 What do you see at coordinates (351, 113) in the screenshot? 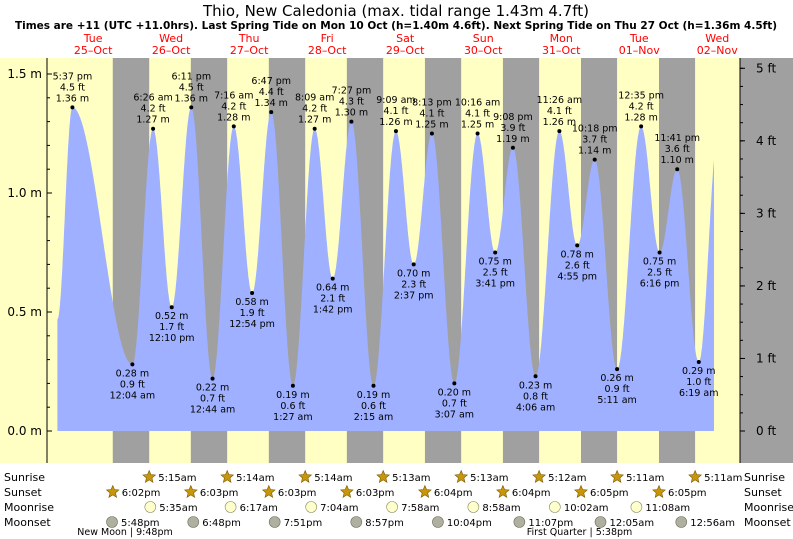
I see `tide-meters: 1.30 m` at bounding box center [351, 113].